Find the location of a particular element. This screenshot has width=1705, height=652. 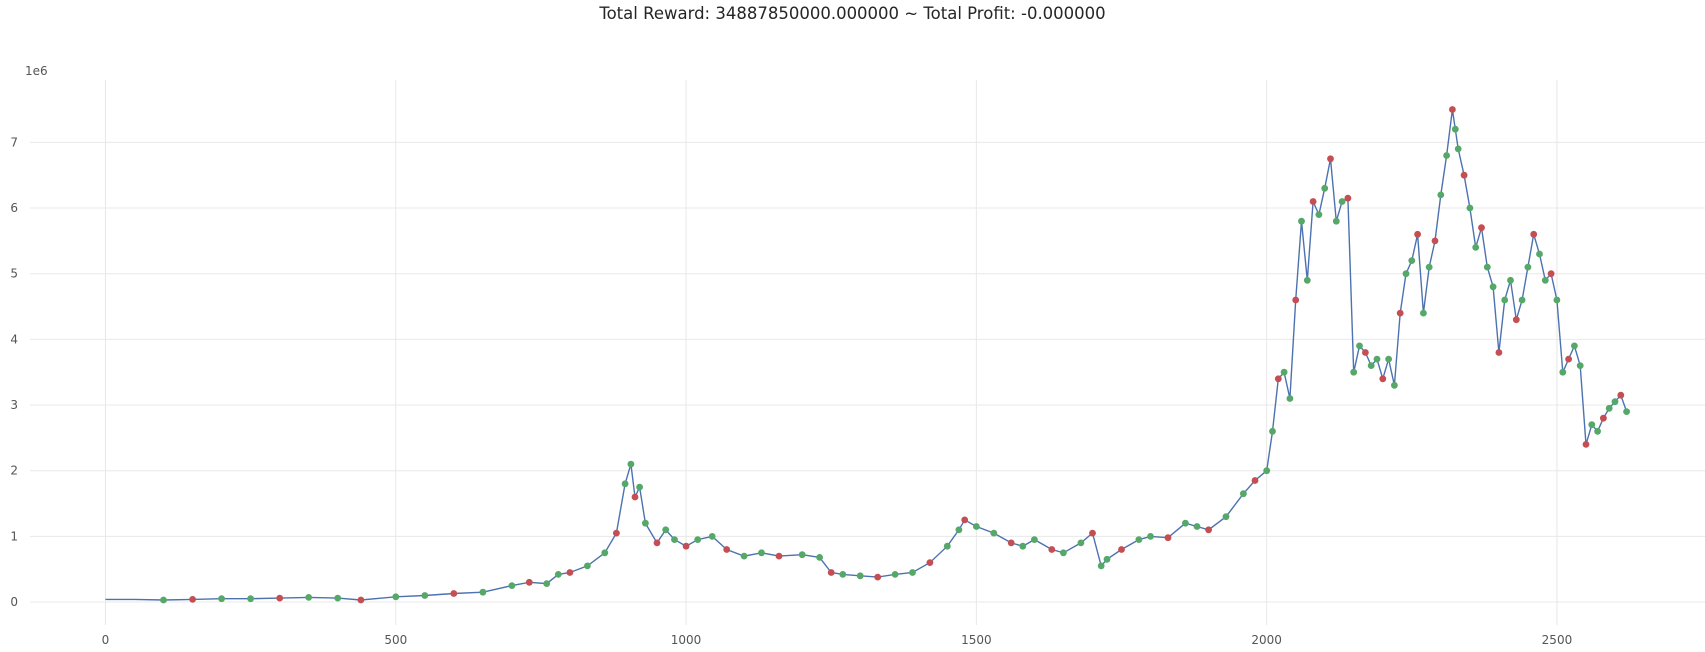

y-tick-label: 0 is located at coordinates (14, 602).